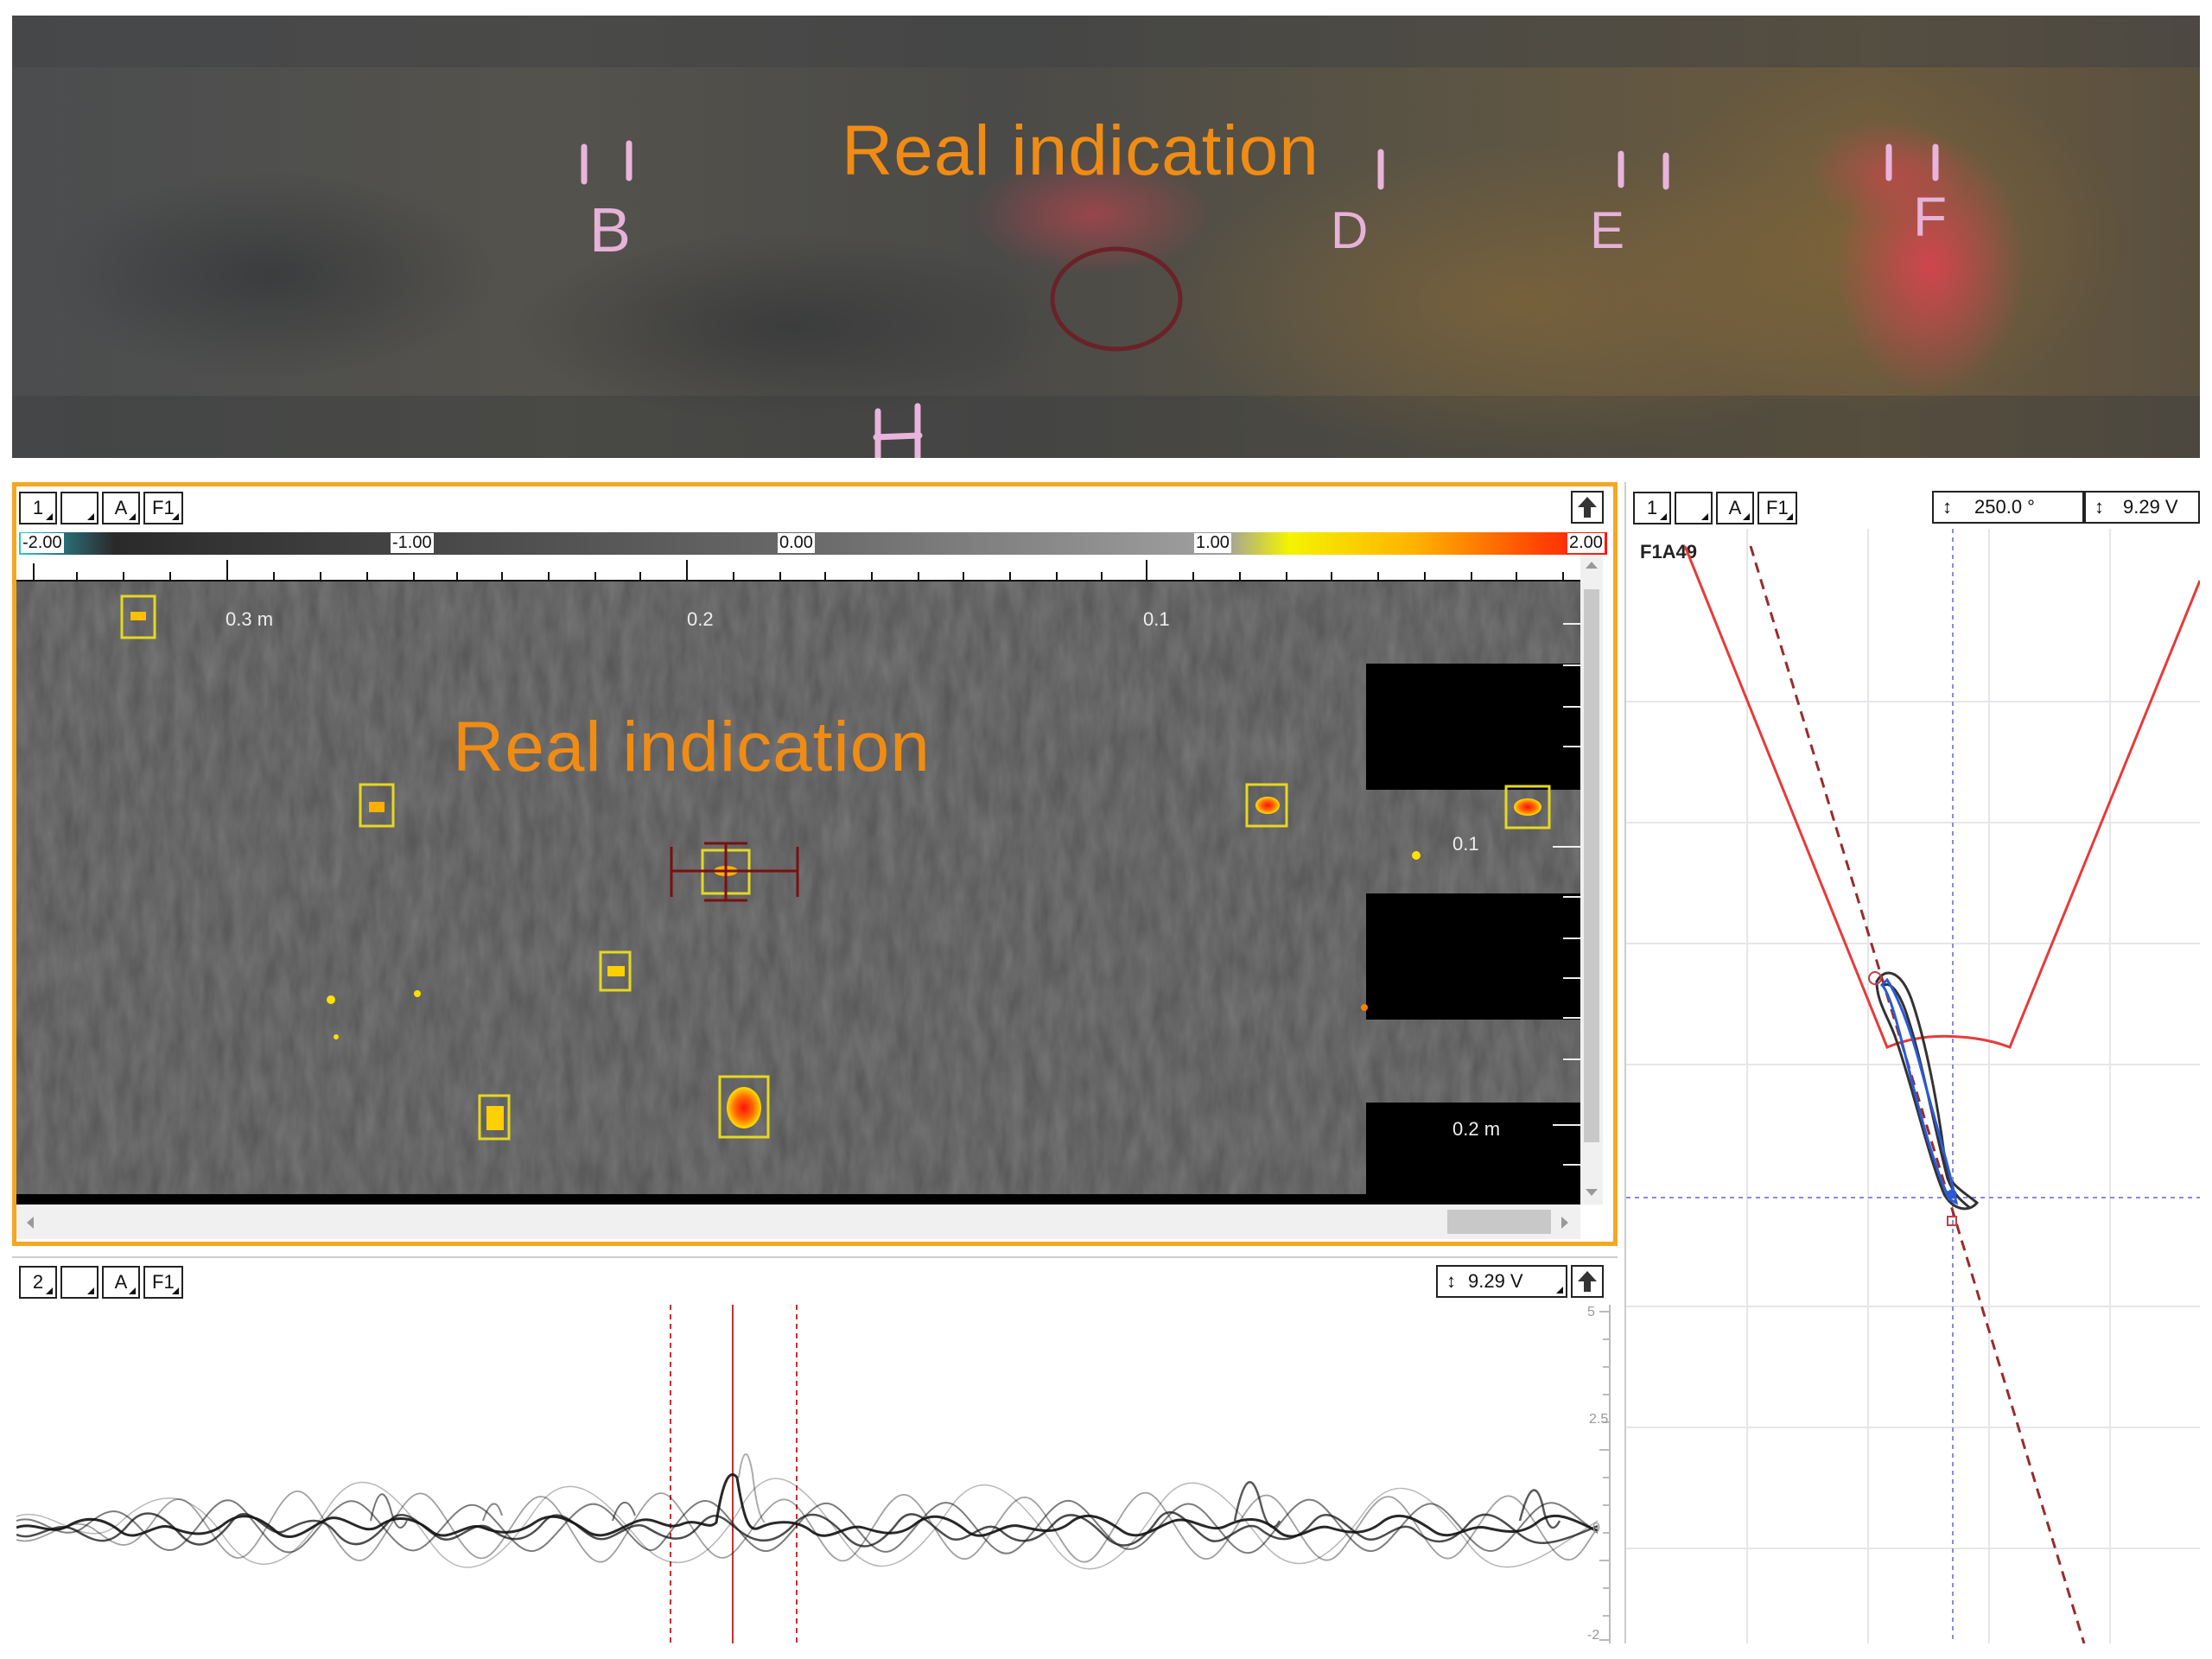 This screenshot has width=2212, height=1659. What do you see at coordinates (121, 1282) in the screenshot?
I see `ascan-mode-selector: A` at bounding box center [121, 1282].